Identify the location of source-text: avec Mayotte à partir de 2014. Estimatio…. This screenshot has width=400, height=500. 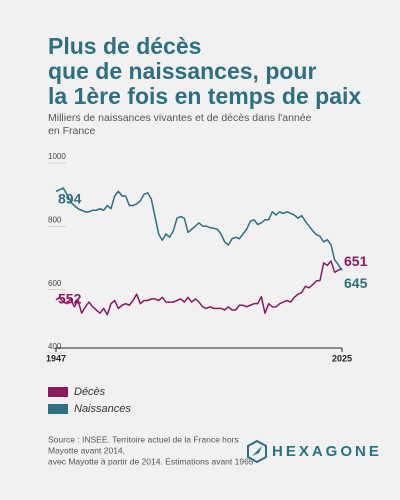
(151, 461).